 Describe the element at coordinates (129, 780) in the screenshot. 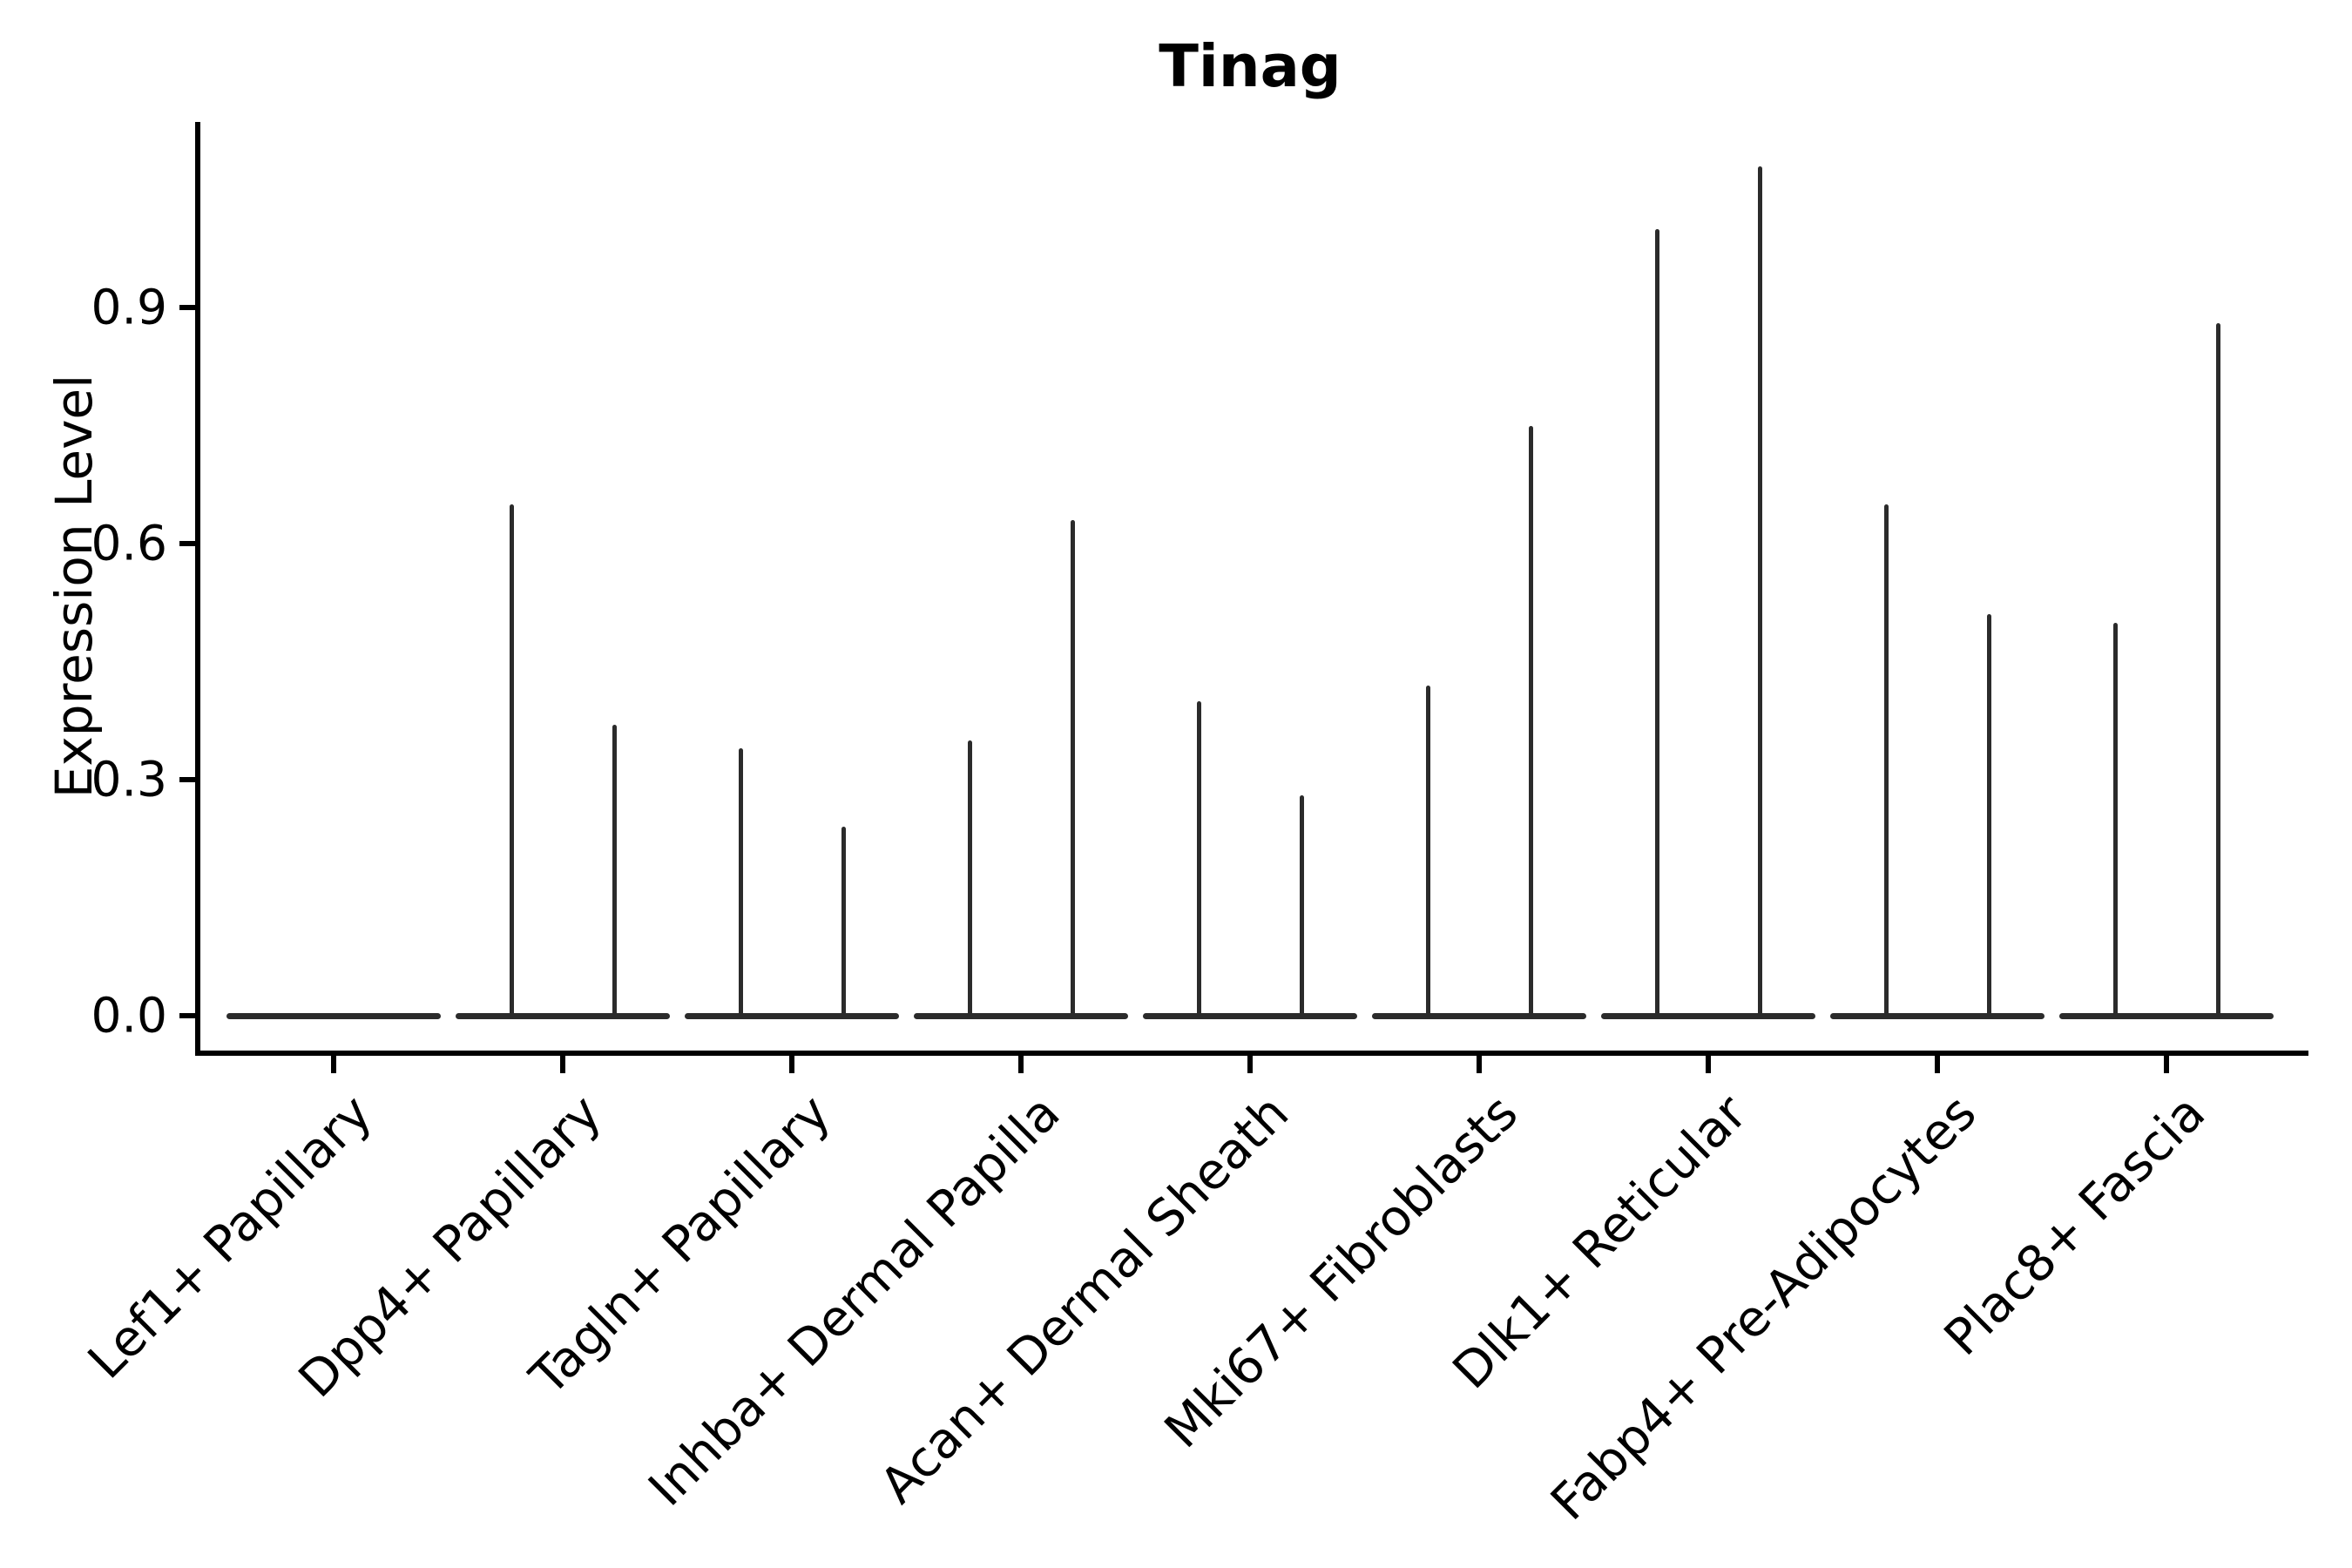

I see `y-tick-label: 0.3` at that location.